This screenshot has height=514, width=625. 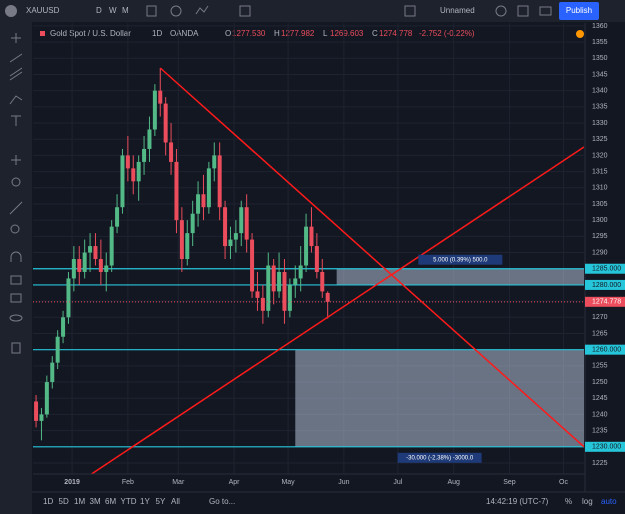 What do you see at coordinates (600, 252) in the screenshot?
I see `y-tick-label: 1290` at bounding box center [600, 252].